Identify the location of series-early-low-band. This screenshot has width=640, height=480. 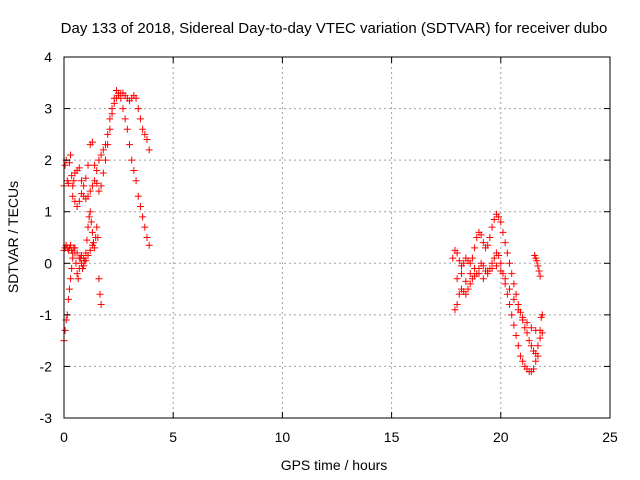
(82, 276).